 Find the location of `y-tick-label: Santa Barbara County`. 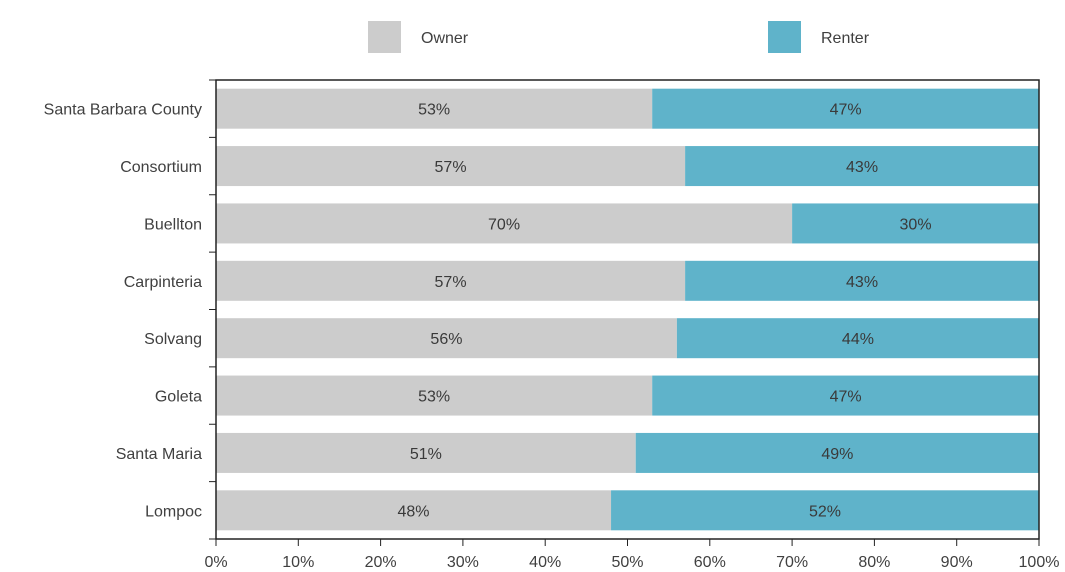

y-tick-label: Santa Barbara County is located at coordinates (123, 110).